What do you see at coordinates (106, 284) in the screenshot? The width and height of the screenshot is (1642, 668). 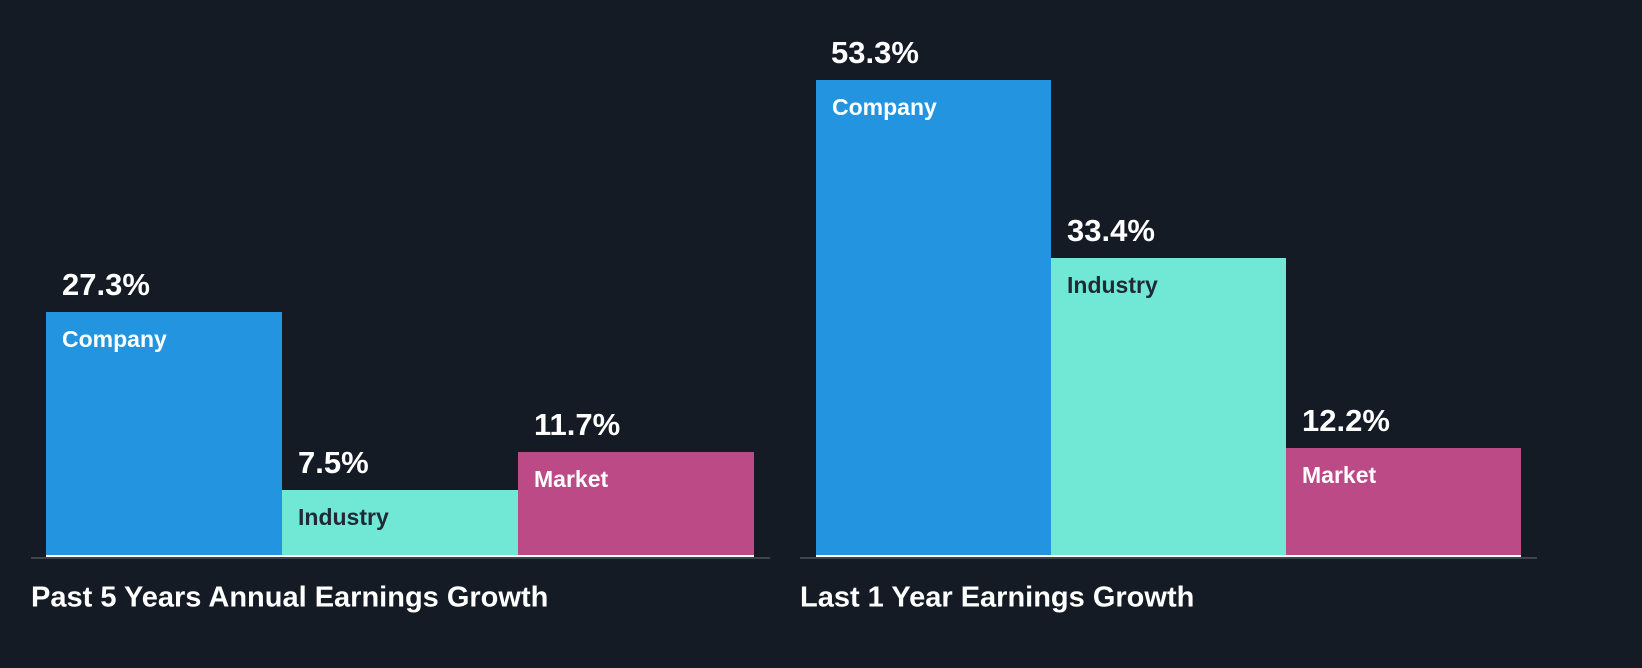 I see `bar-value-company: 27.3%` at bounding box center [106, 284].